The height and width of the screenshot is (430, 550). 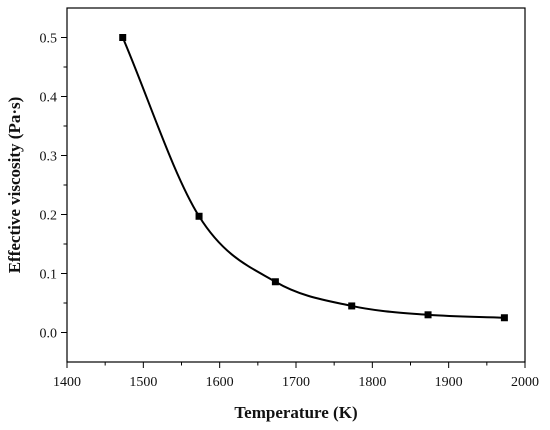 I want to click on y-tick-label: 0.4, so click(x=49, y=98).